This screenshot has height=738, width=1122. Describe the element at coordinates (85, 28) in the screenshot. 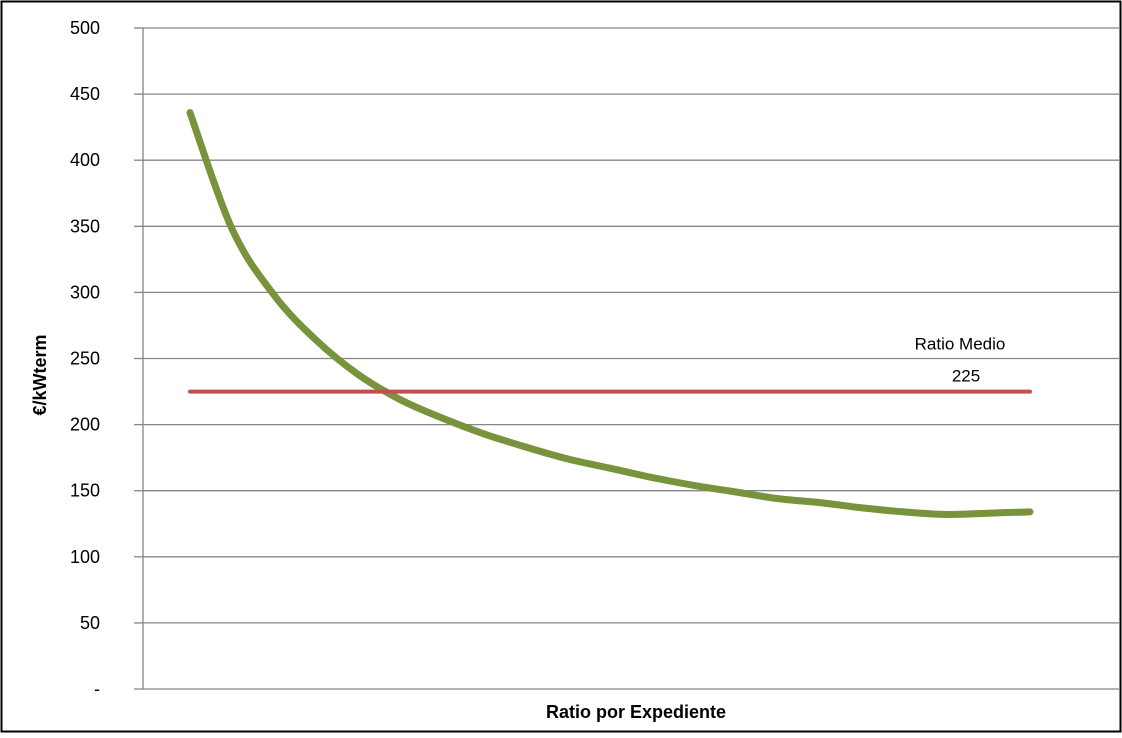

I see `y-tick-label: 500` at that location.